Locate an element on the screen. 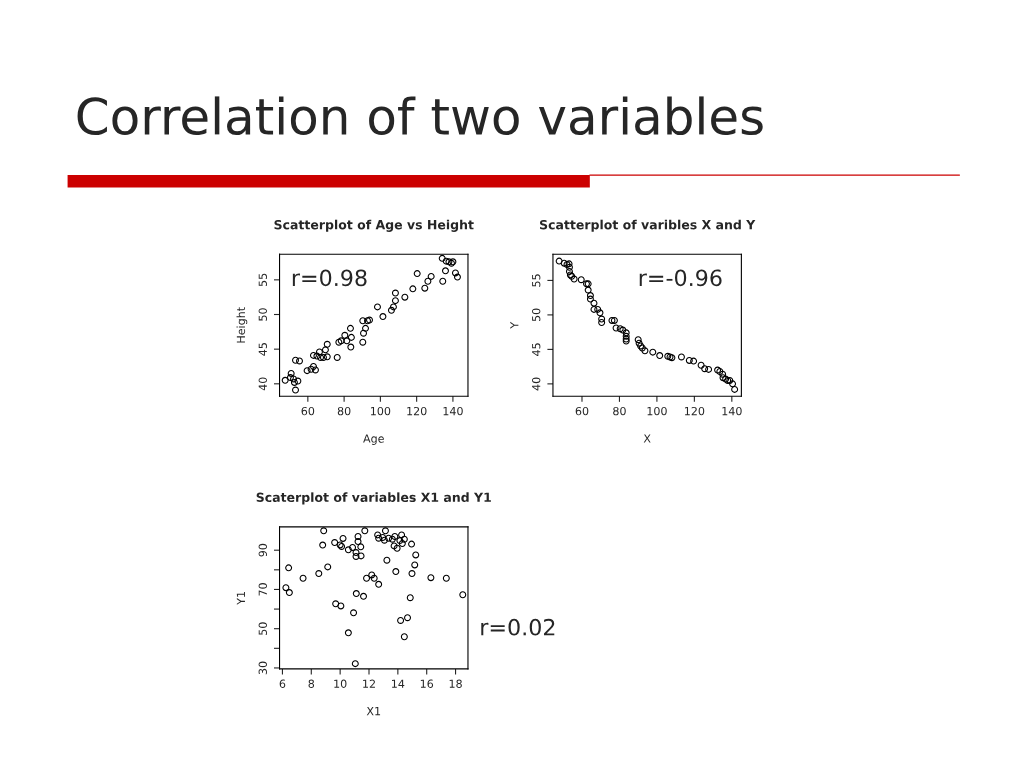  x-tick-label: 12 is located at coordinates (369, 683).